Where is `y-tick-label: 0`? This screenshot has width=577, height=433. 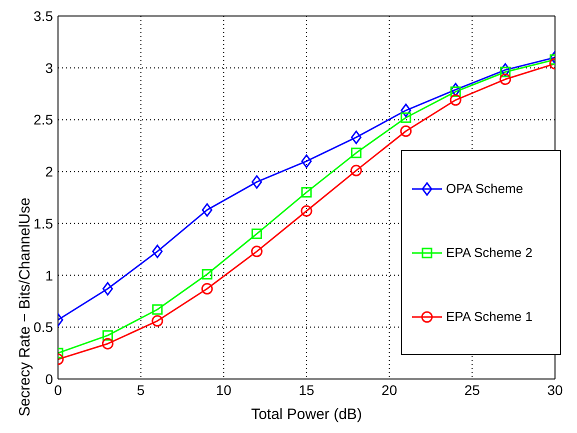
y-tick-label: 0 is located at coordinates (49, 378).